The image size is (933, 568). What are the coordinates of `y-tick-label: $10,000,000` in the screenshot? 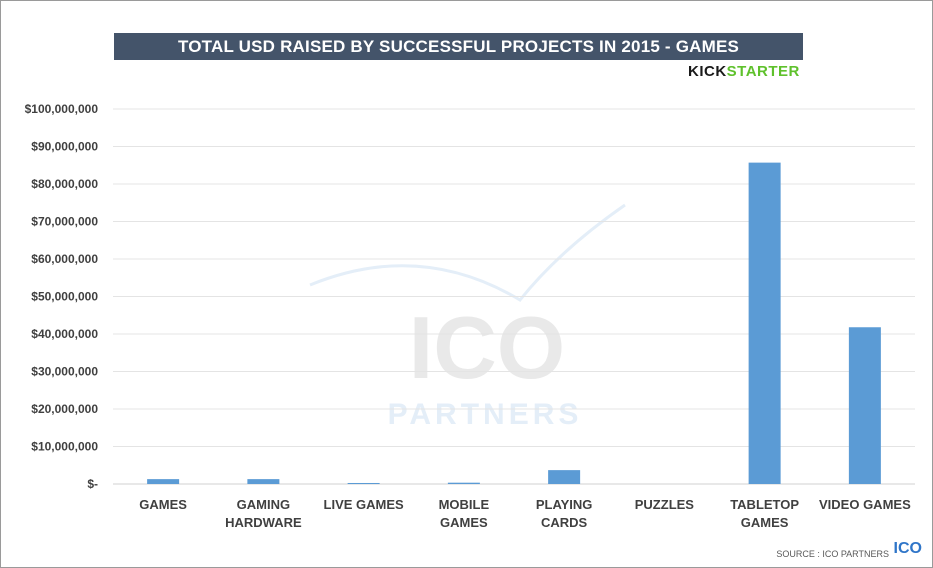 It's located at (64, 447).